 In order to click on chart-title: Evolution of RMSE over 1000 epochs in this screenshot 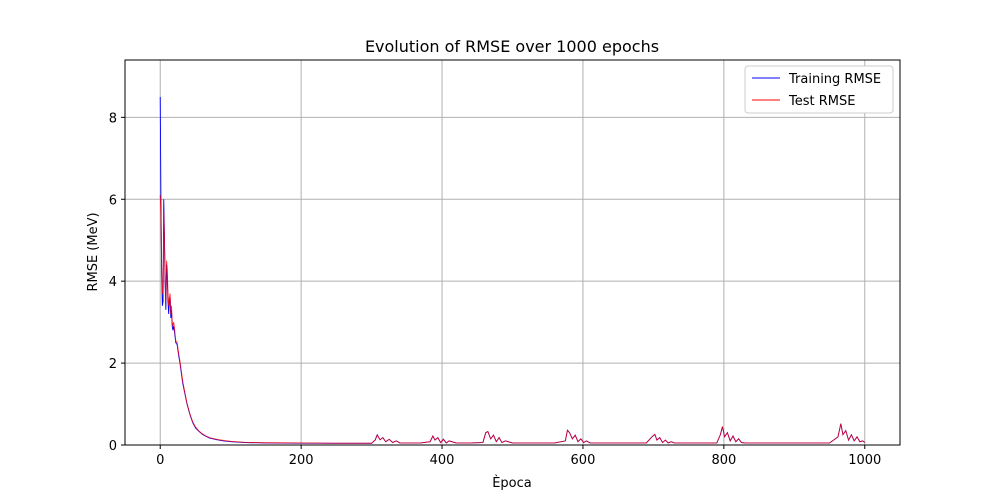, I will do `click(512, 46)`.